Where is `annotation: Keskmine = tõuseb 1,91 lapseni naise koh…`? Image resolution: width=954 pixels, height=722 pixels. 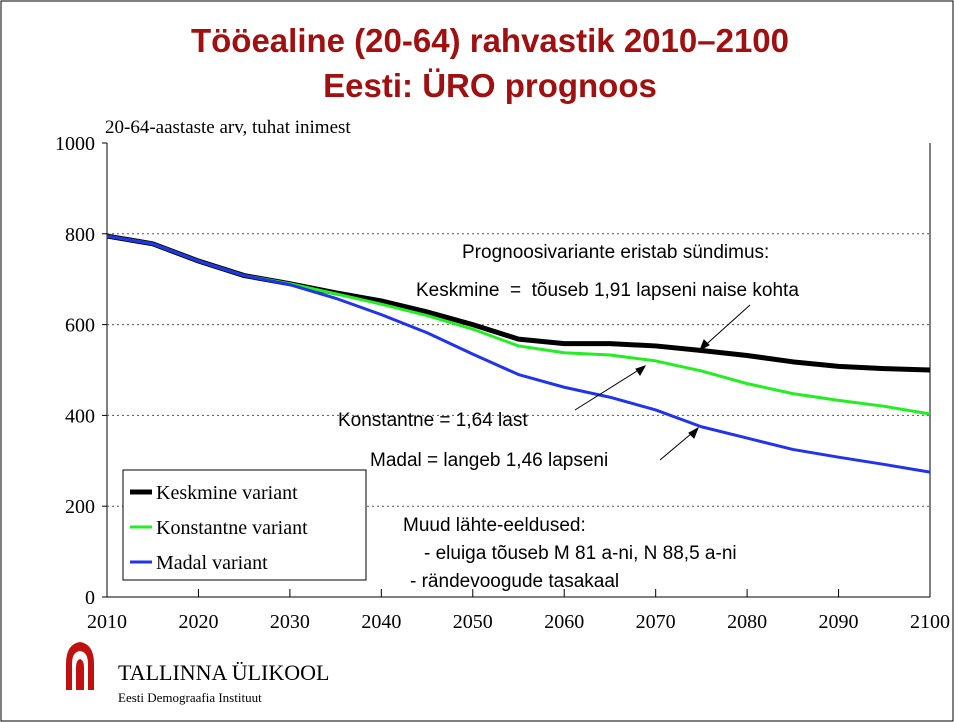 annotation: Keskmine = tõuseb 1,91 lapseni naise koh… is located at coordinates (607, 290).